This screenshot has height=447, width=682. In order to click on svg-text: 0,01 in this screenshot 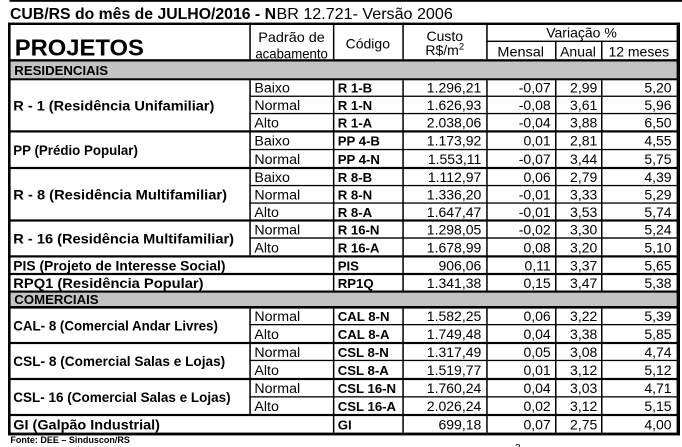, I will do `click(536, 141)`.